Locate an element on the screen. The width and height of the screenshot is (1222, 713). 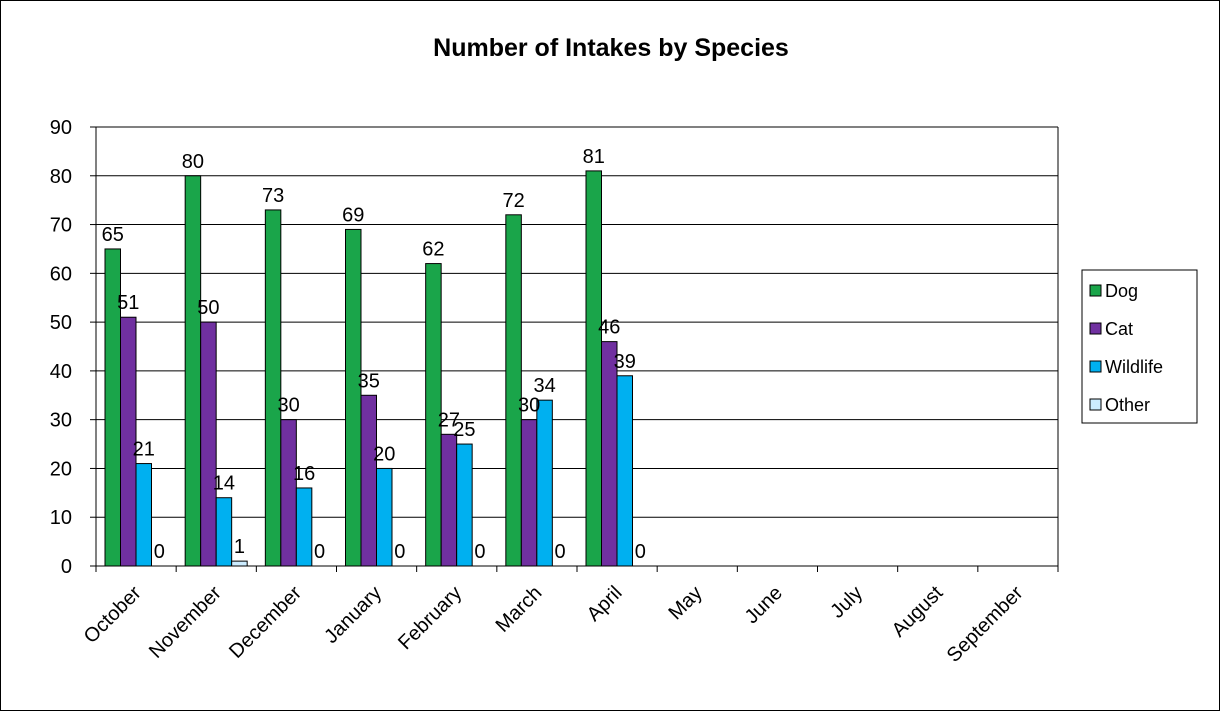
data-label: 1 is located at coordinates (239, 547).